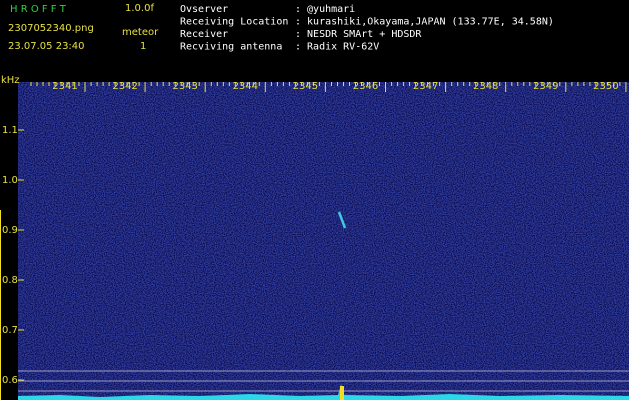  Describe the element at coordinates (124, 86) in the screenshot. I see `x-tick-label: 2342` at that location.